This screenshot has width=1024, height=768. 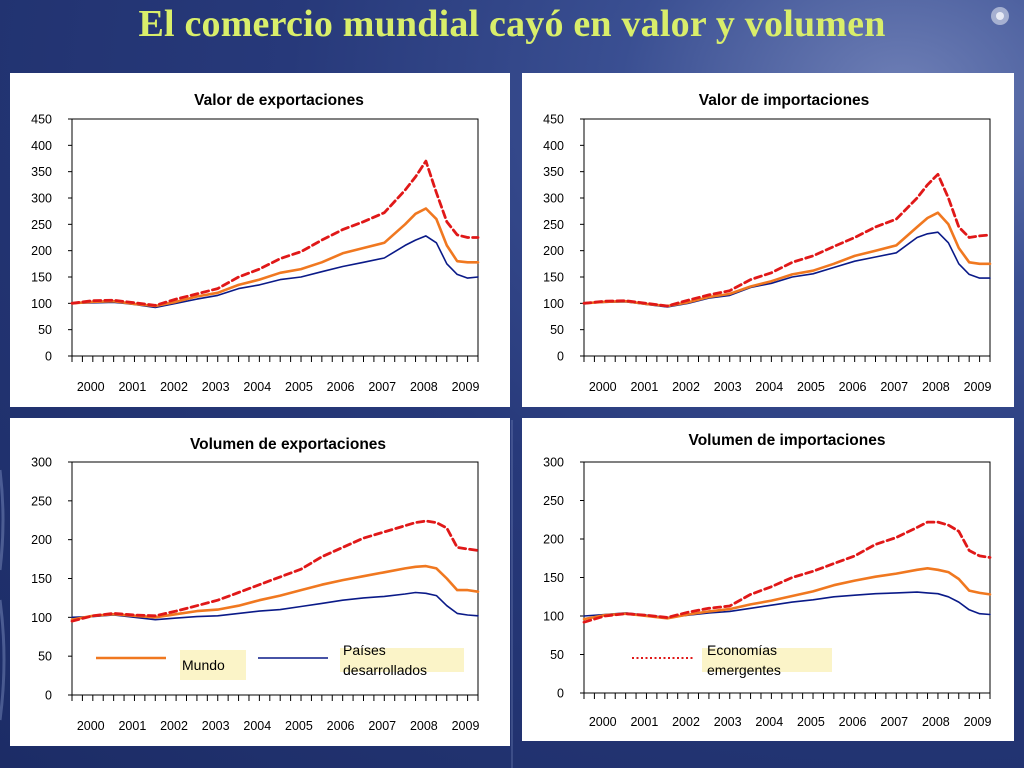 I want to click on legend-desarrollados: Países desarrollados, so click(x=361, y=660).